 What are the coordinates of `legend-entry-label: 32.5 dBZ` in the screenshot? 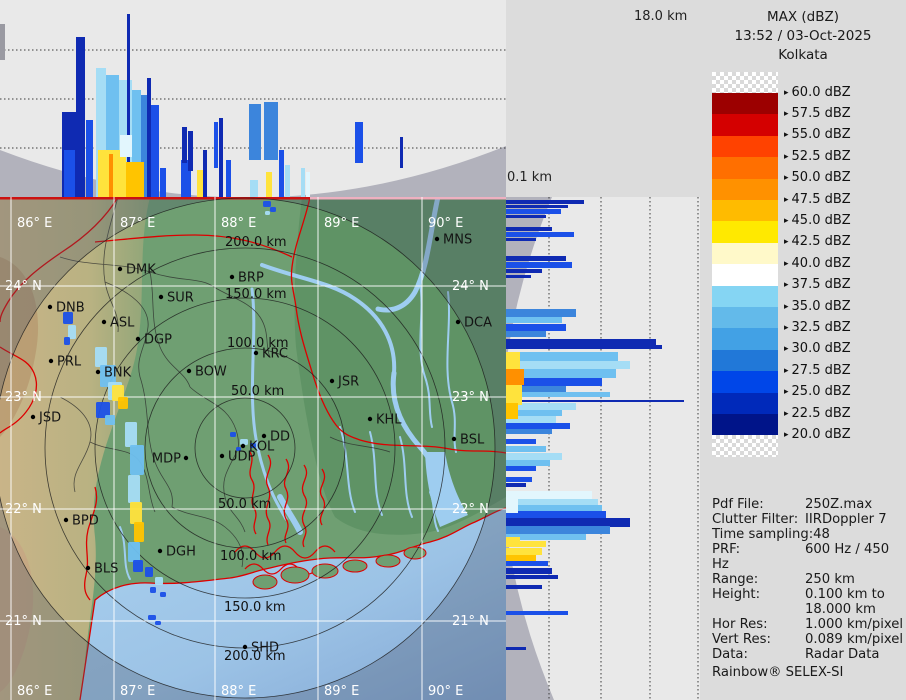 It's located at (821, 327).